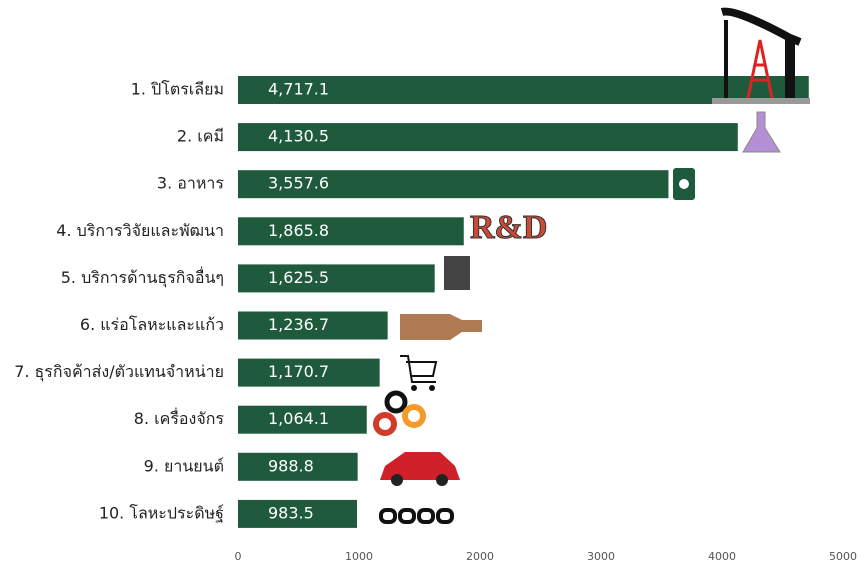 This screenshot has height=564, width=867. What do you see at coordinates (184, 465) in the screenshot?
I see `category-label: 9. ยานยนต์` at bounding box center [184, 465].